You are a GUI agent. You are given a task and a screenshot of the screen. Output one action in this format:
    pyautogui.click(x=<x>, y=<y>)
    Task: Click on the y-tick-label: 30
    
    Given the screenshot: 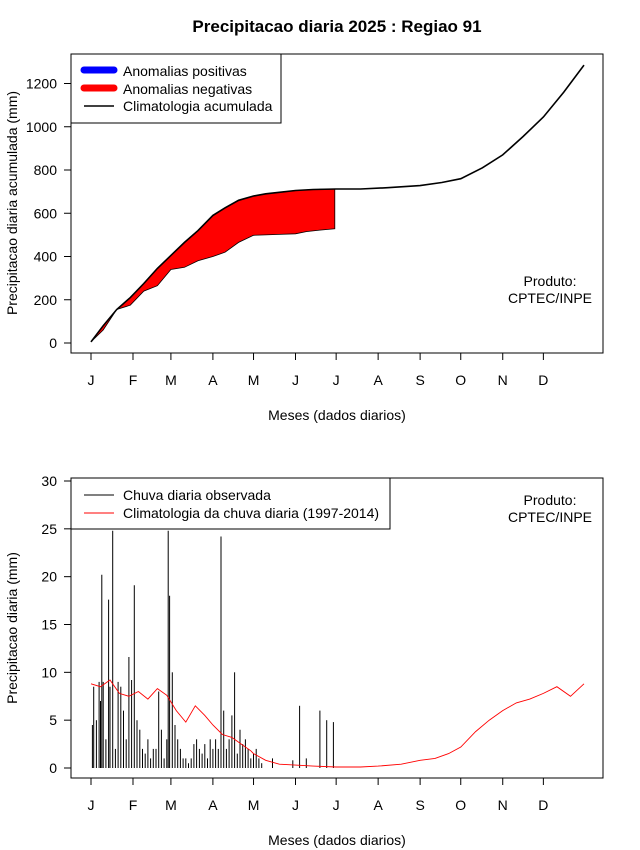 What is the action you would take?
    pyautogui.click(x=49, y=481)
    